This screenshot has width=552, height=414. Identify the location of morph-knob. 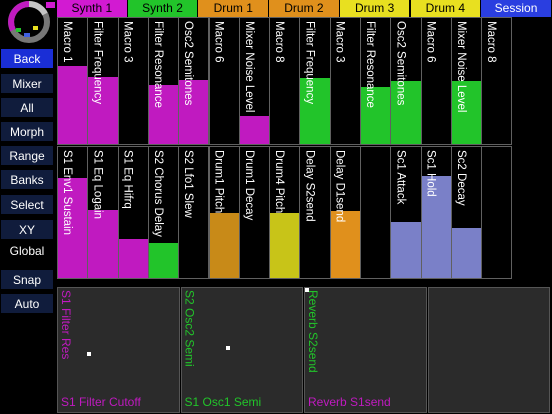
(29, 22).